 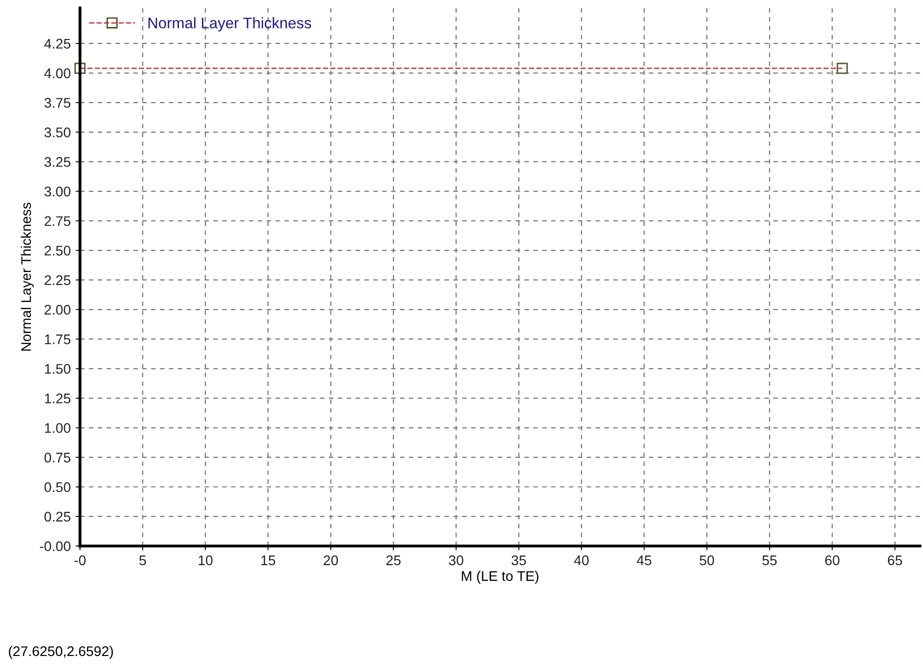 What do you see at coordinates (57, 487) in the screenshot?
I see `y-tick-label: 0.50` at bounding box center [57, 487].